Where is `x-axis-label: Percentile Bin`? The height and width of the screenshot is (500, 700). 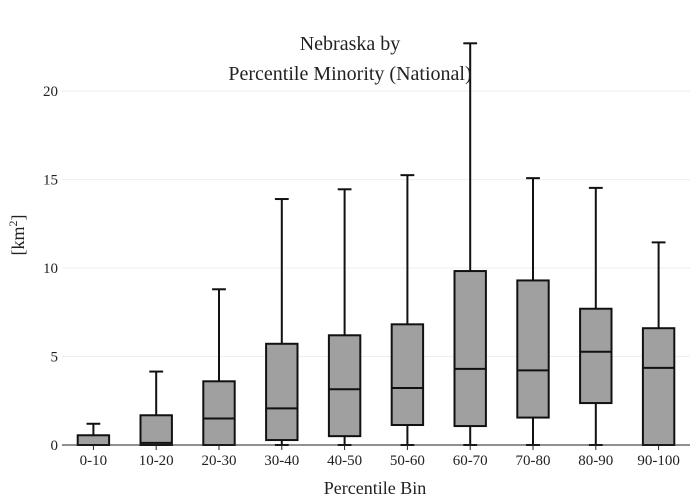 x-axis-label: Percentile Bin is located at coordinates (375, 488).